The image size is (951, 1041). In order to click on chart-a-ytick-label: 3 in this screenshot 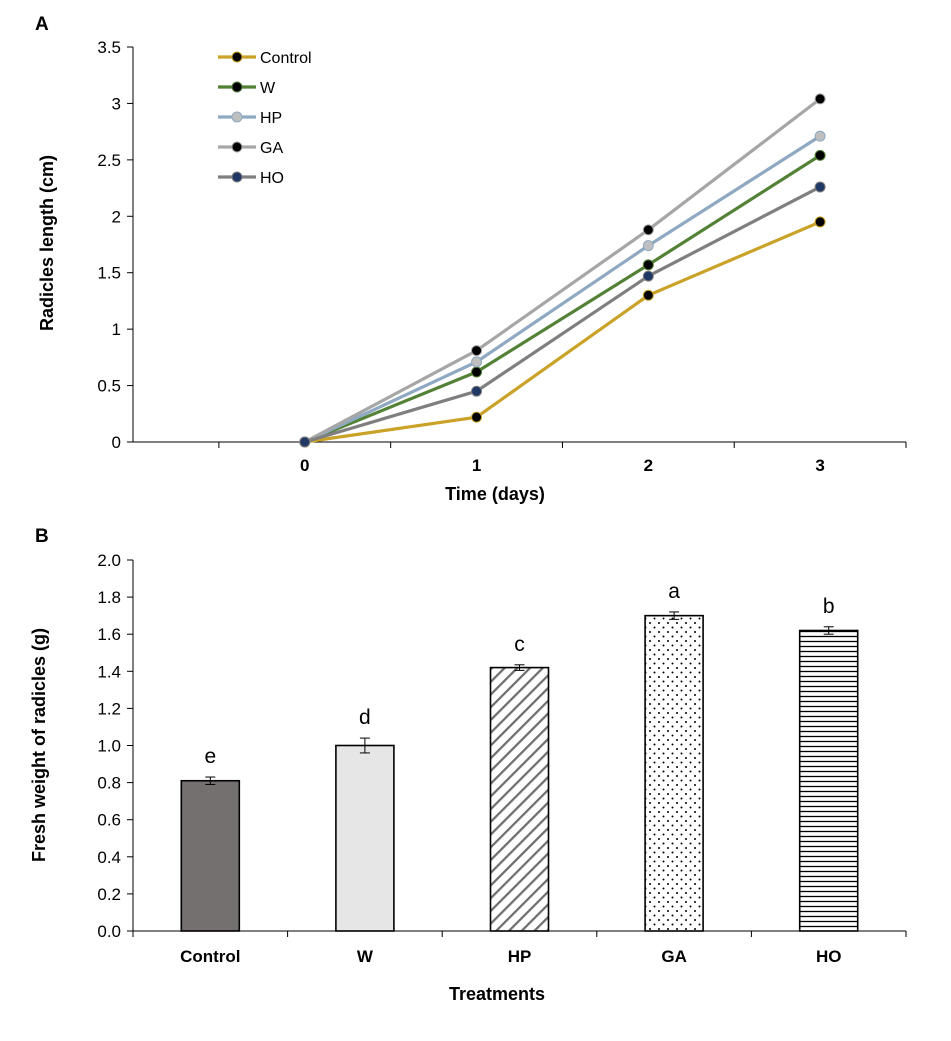, I will do `click(116, 103)`.